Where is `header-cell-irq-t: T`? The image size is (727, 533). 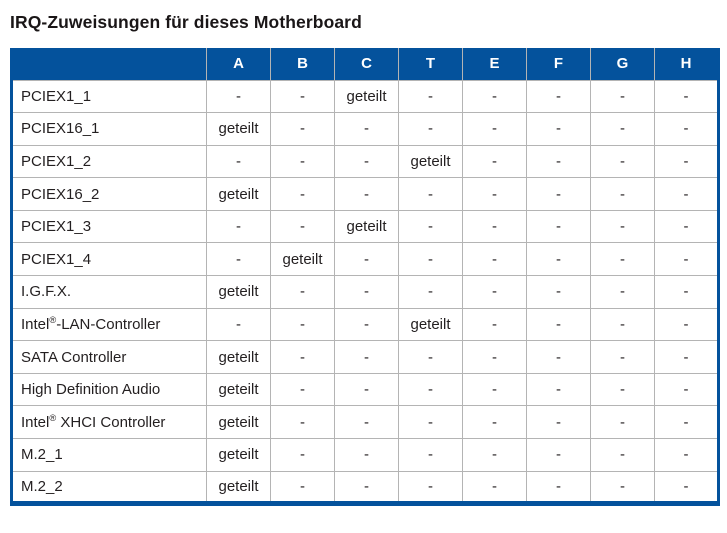 header-cell-irq-t: T is located at coordinates (430, 64).